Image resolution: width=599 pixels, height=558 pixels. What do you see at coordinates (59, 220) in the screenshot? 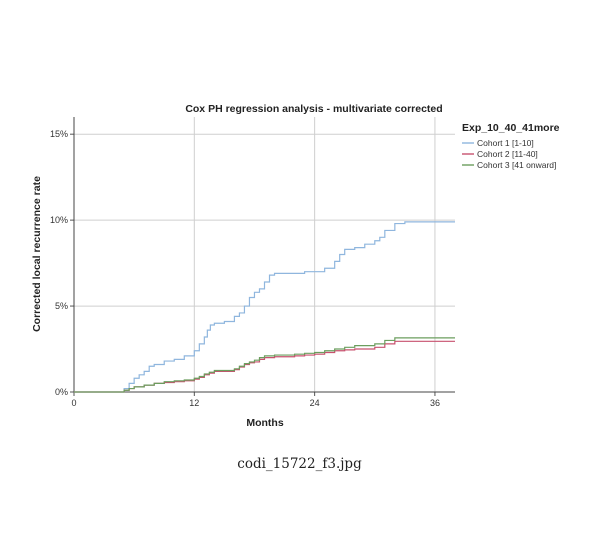
I see `y-tick-label: 10%` at bounding box center [59, 220].